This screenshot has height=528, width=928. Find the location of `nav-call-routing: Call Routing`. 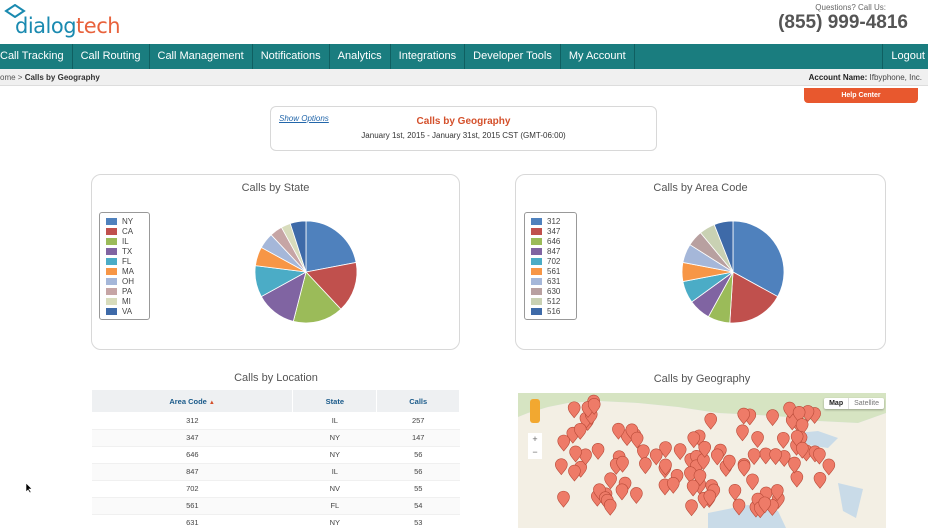

nav-call-routing: Call Routing is located at coordinates (111, 56).